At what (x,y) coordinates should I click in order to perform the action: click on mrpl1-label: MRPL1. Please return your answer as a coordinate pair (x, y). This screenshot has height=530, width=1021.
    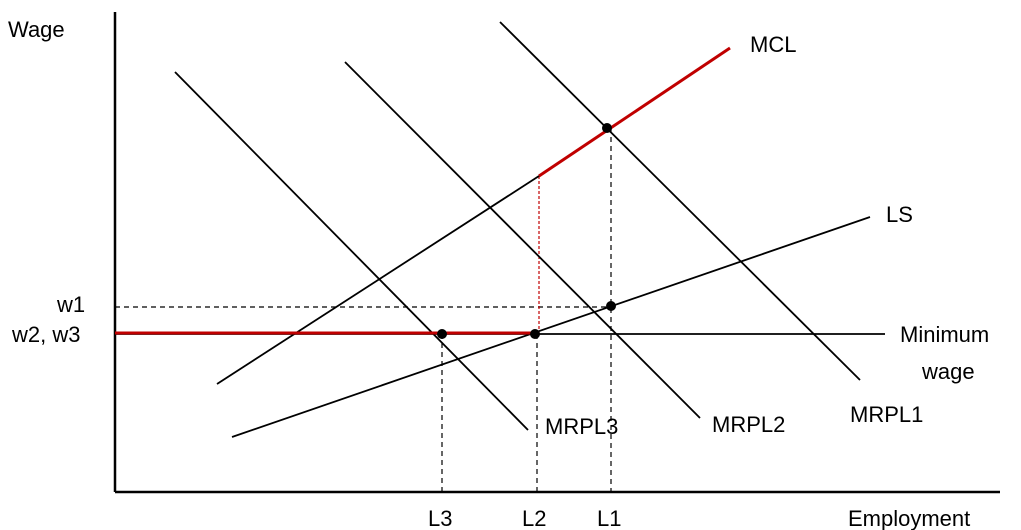
    Looking at the image, I should click on (886, 414).